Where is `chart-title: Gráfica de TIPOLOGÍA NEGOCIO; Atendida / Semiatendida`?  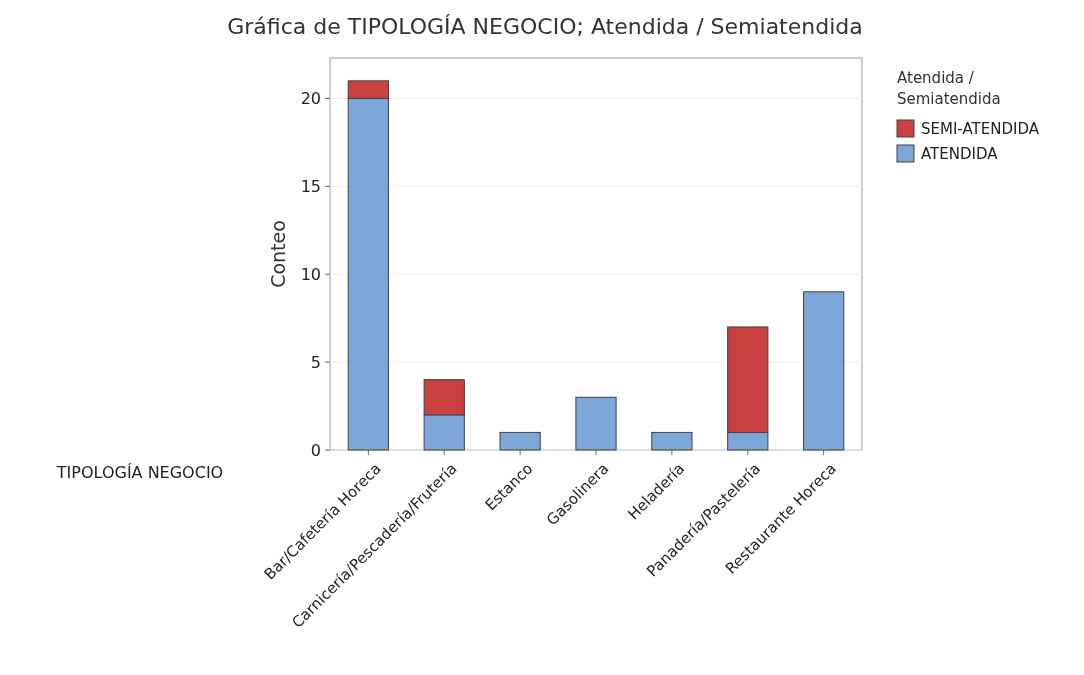
chart-title: Gráfica de TIPOLOGÍA NEGOCIO; Atendida / Semiatendida is located at coordinates (545, 26).